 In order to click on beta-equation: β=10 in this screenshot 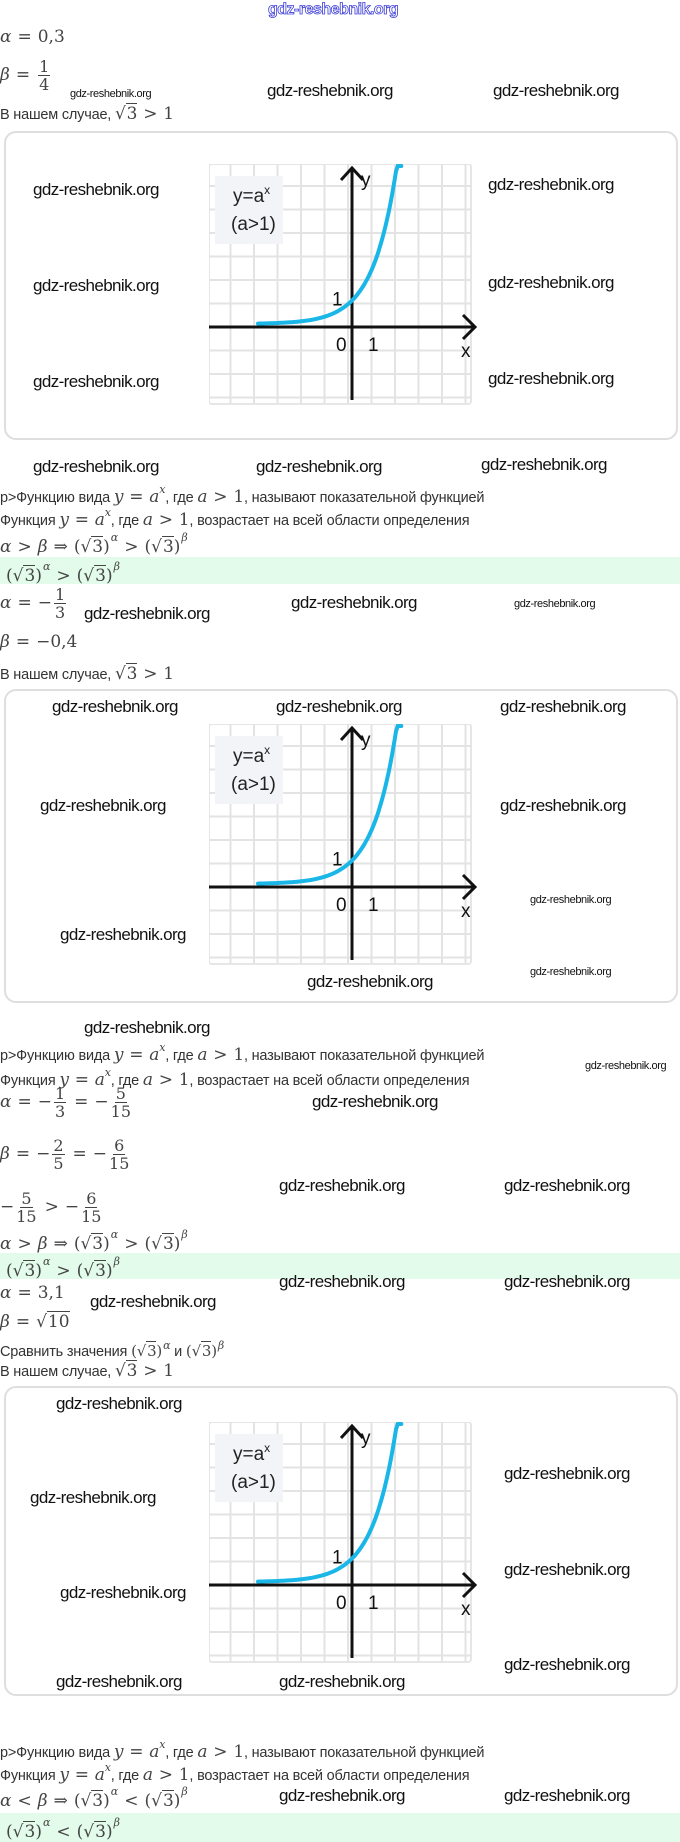, I will do `click(35, 1321)`.